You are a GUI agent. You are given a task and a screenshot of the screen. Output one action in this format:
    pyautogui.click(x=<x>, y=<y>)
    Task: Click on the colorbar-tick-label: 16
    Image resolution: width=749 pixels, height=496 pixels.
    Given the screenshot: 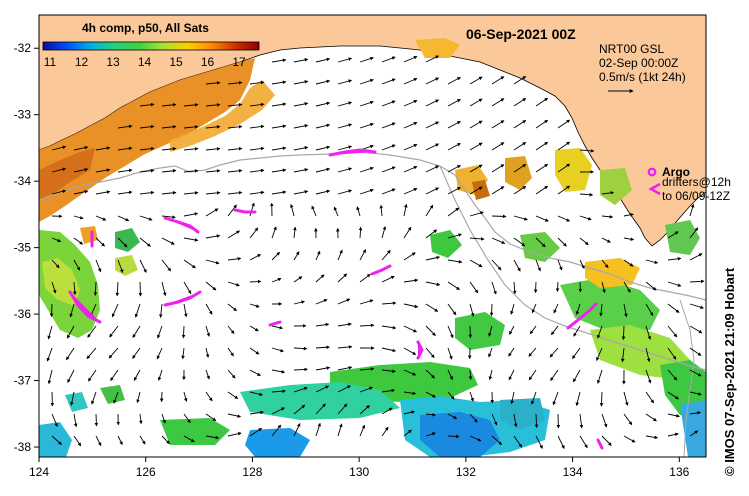 What is the action you would take?
    pyautogui.click(x=208, y=62)
    